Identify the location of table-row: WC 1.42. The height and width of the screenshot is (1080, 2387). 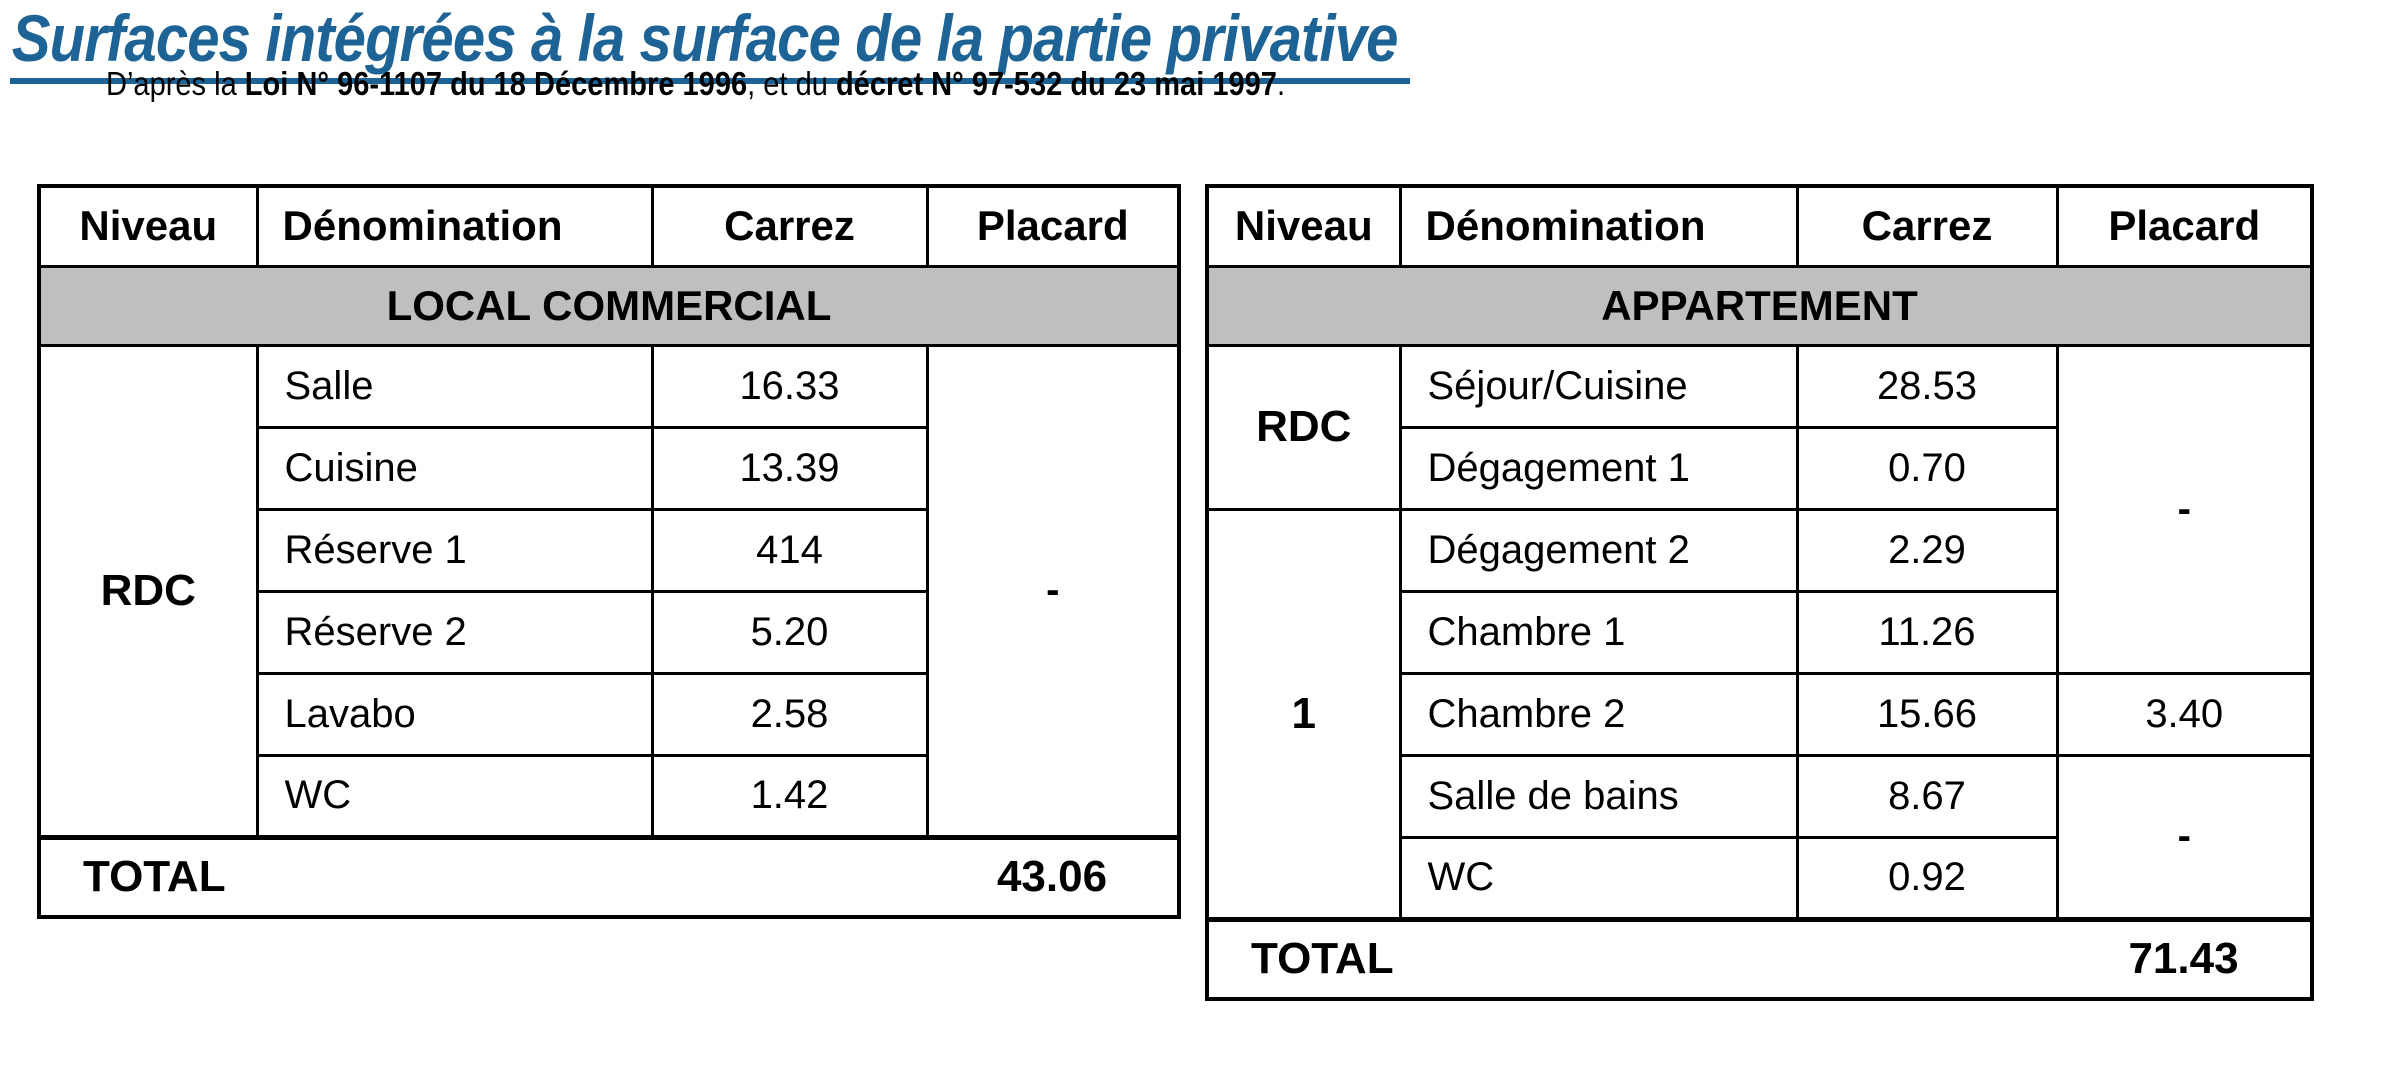
(609, 796).